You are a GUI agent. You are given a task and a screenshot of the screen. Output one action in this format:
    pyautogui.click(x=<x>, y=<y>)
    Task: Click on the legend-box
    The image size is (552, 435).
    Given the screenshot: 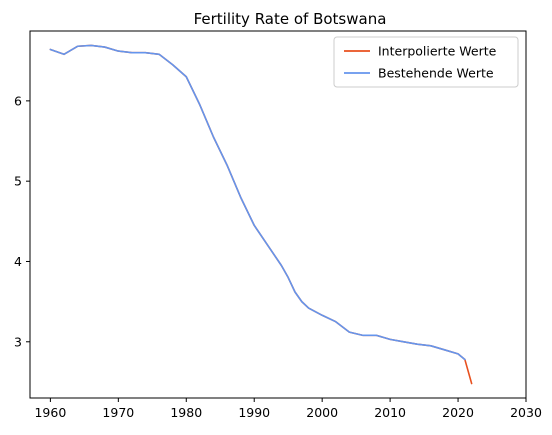 What is the action you would take?
    pyautogui.click(x=426, y=62)
    